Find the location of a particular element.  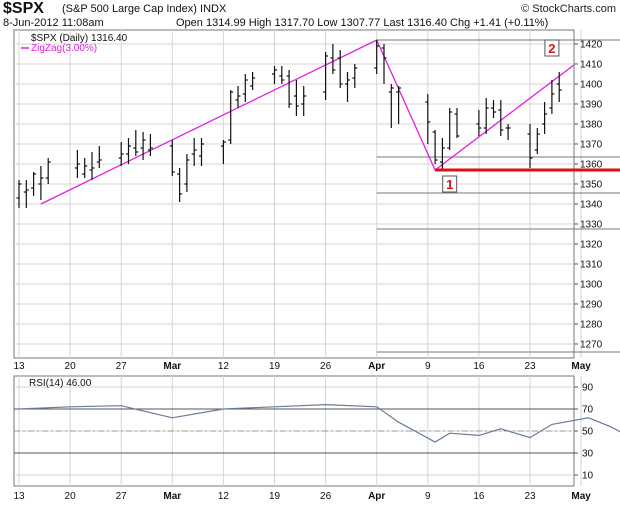

rsi-x-label: 26 is located at coordinates (326, 496).